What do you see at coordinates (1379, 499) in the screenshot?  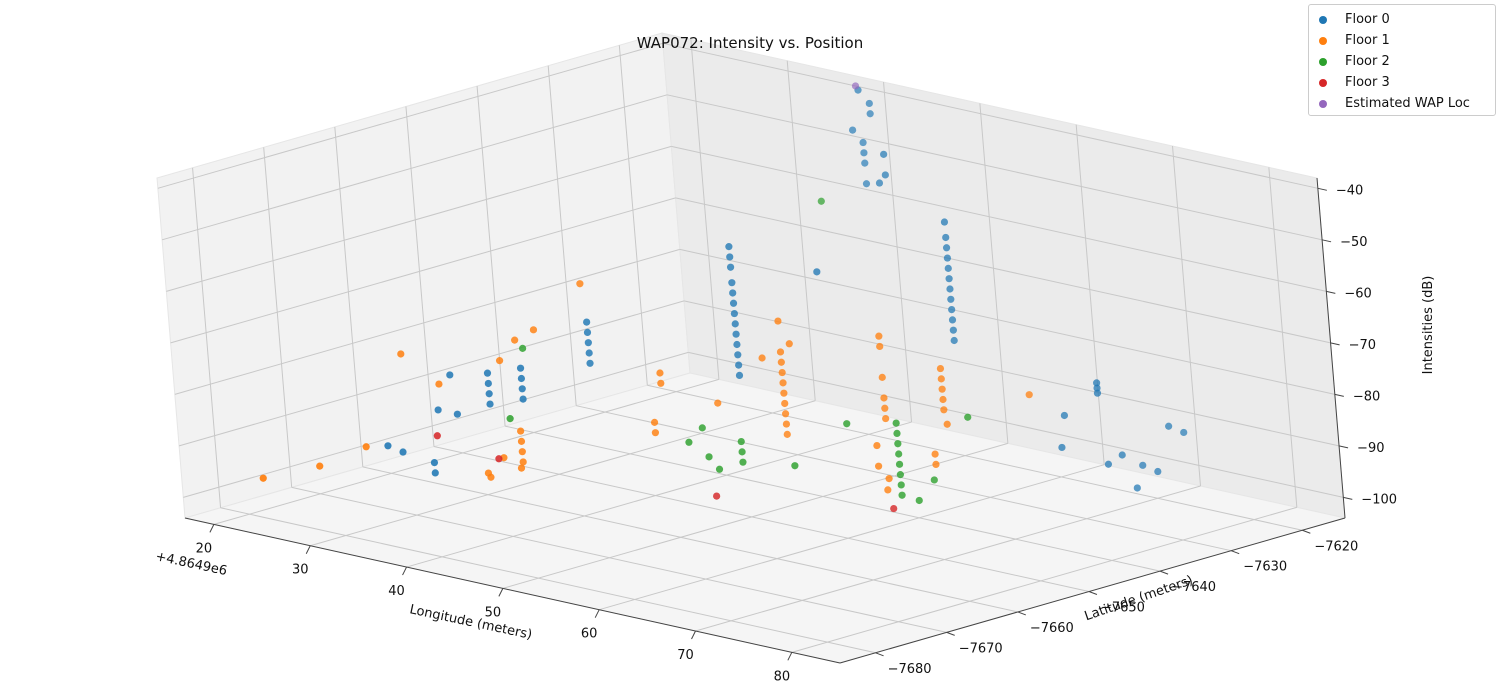 I see `z-tick-label: −100` at bounding box center [1379, 499].